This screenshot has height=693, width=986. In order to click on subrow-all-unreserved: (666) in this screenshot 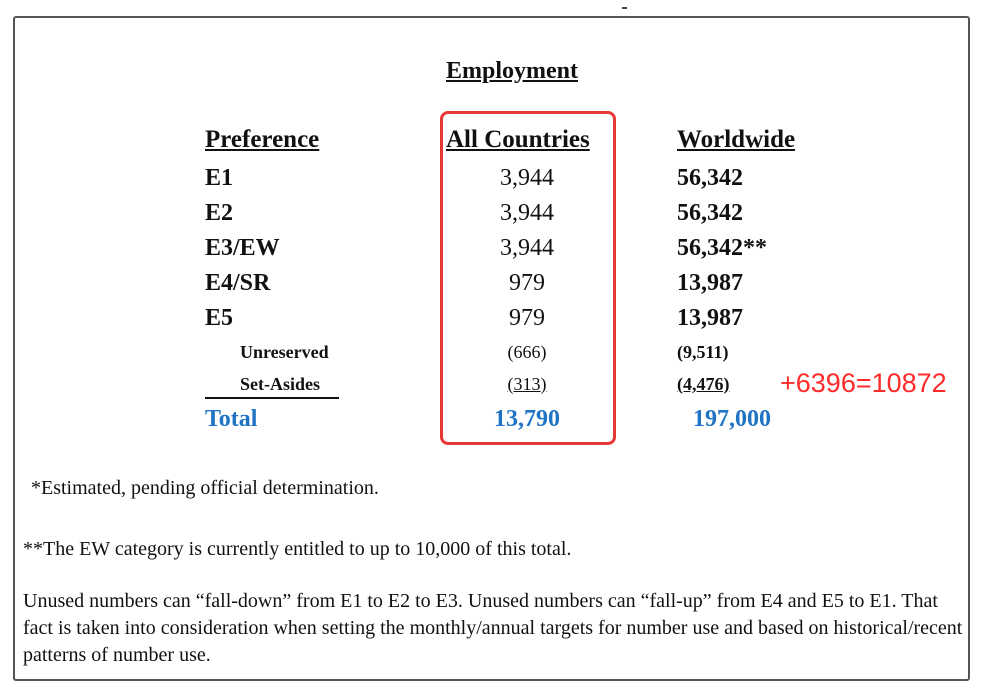, I will do `click(527, 352)`.